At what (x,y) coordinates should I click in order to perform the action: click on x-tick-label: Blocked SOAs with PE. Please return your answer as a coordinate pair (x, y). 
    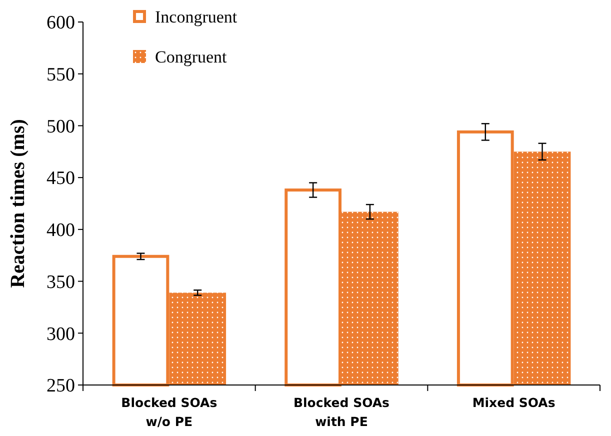
    Looking at the image, I should click on (342, 412).